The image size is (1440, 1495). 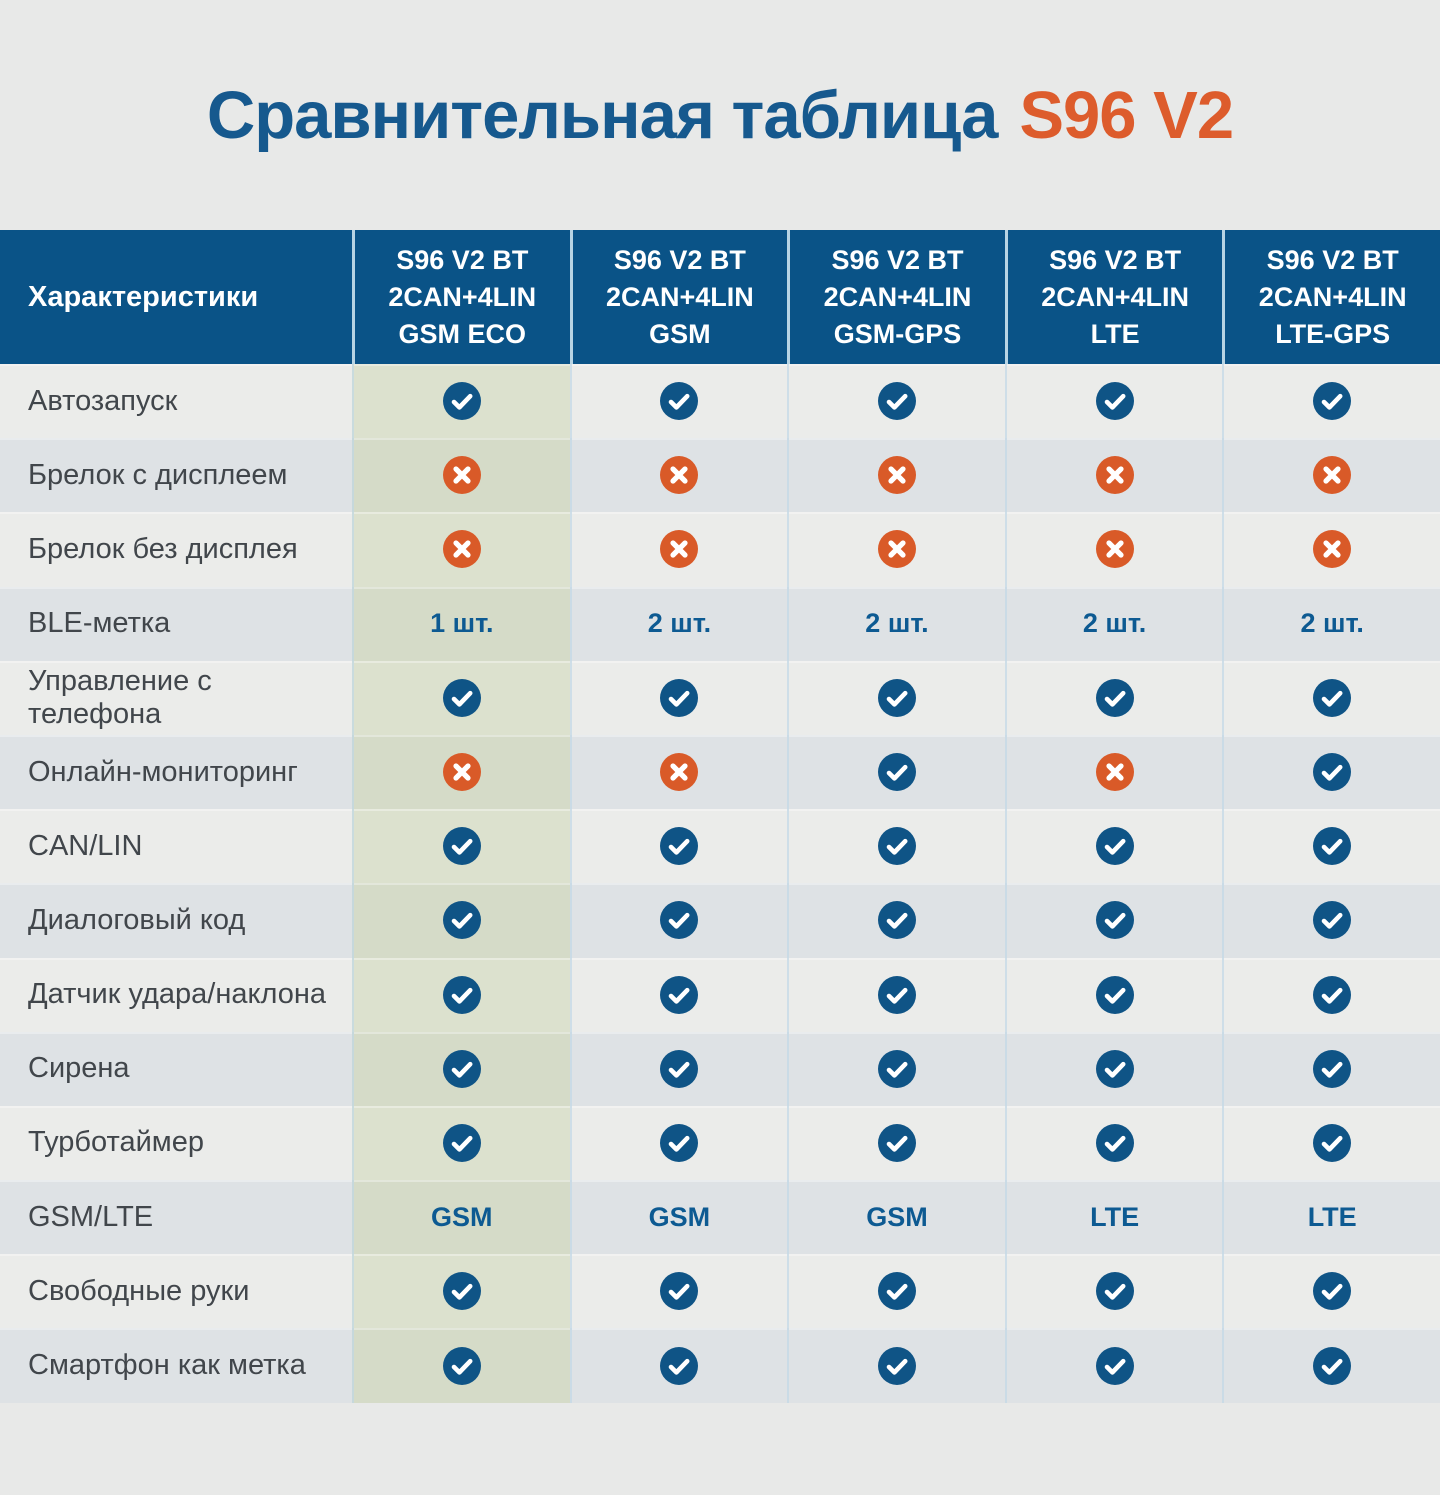 What do you see at coordinates (176, 994) in the screenshot?
I see `row-label: Датчик удара/наклона` at bounding box center [176, 994].